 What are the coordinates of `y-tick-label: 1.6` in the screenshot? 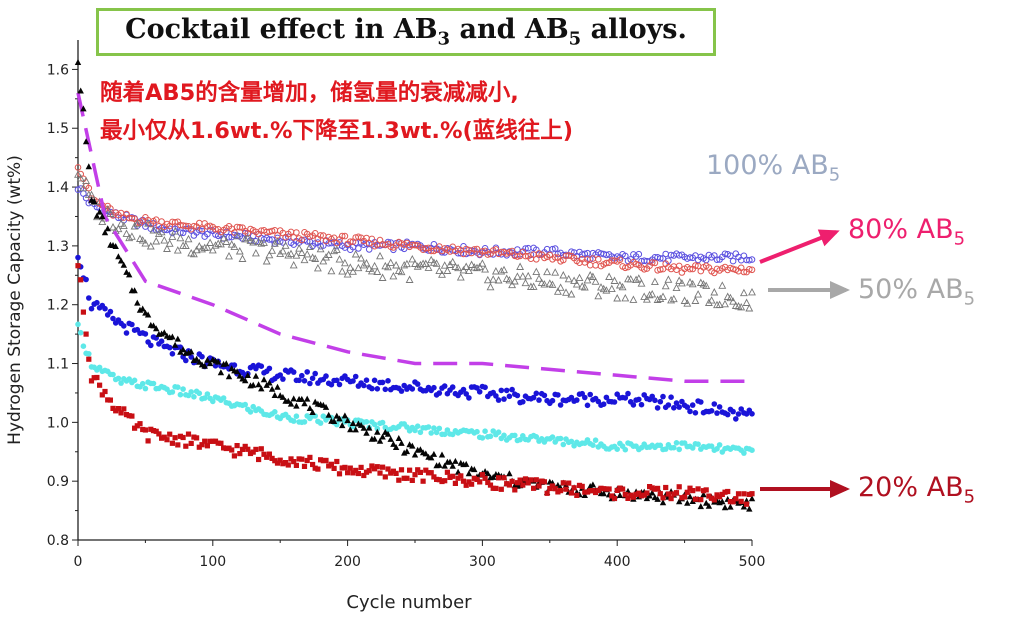 It's located at (58, 70).